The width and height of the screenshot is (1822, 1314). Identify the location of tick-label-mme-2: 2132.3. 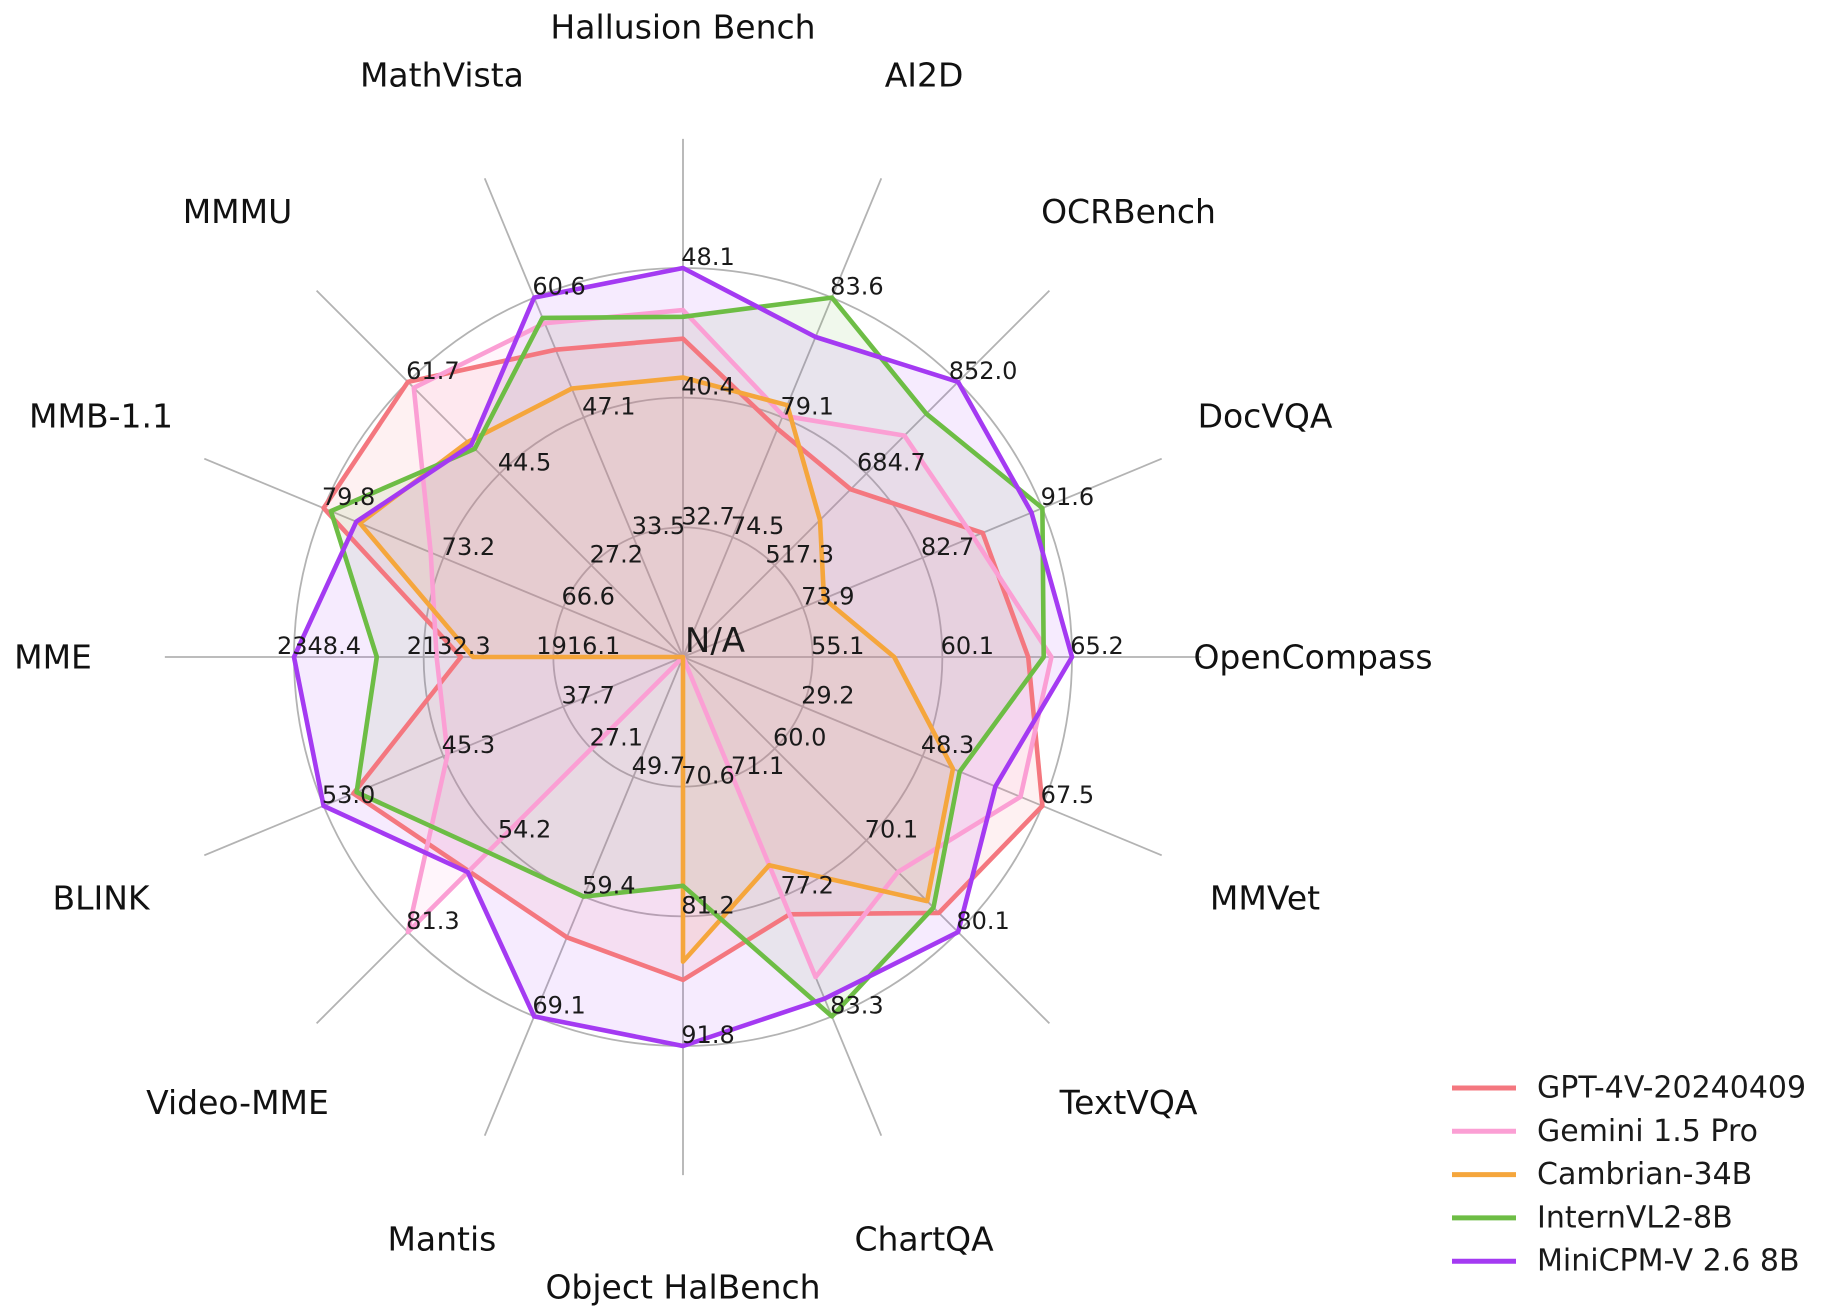
(449, 646).